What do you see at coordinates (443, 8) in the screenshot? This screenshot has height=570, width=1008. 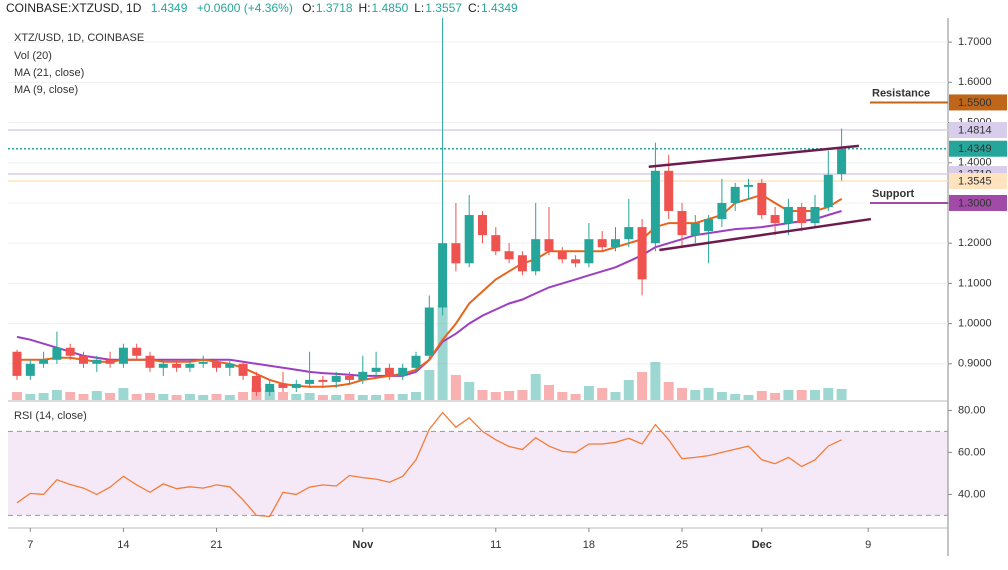 I see `ohlc-value: 1.3557` at bounding box center [443, 8].